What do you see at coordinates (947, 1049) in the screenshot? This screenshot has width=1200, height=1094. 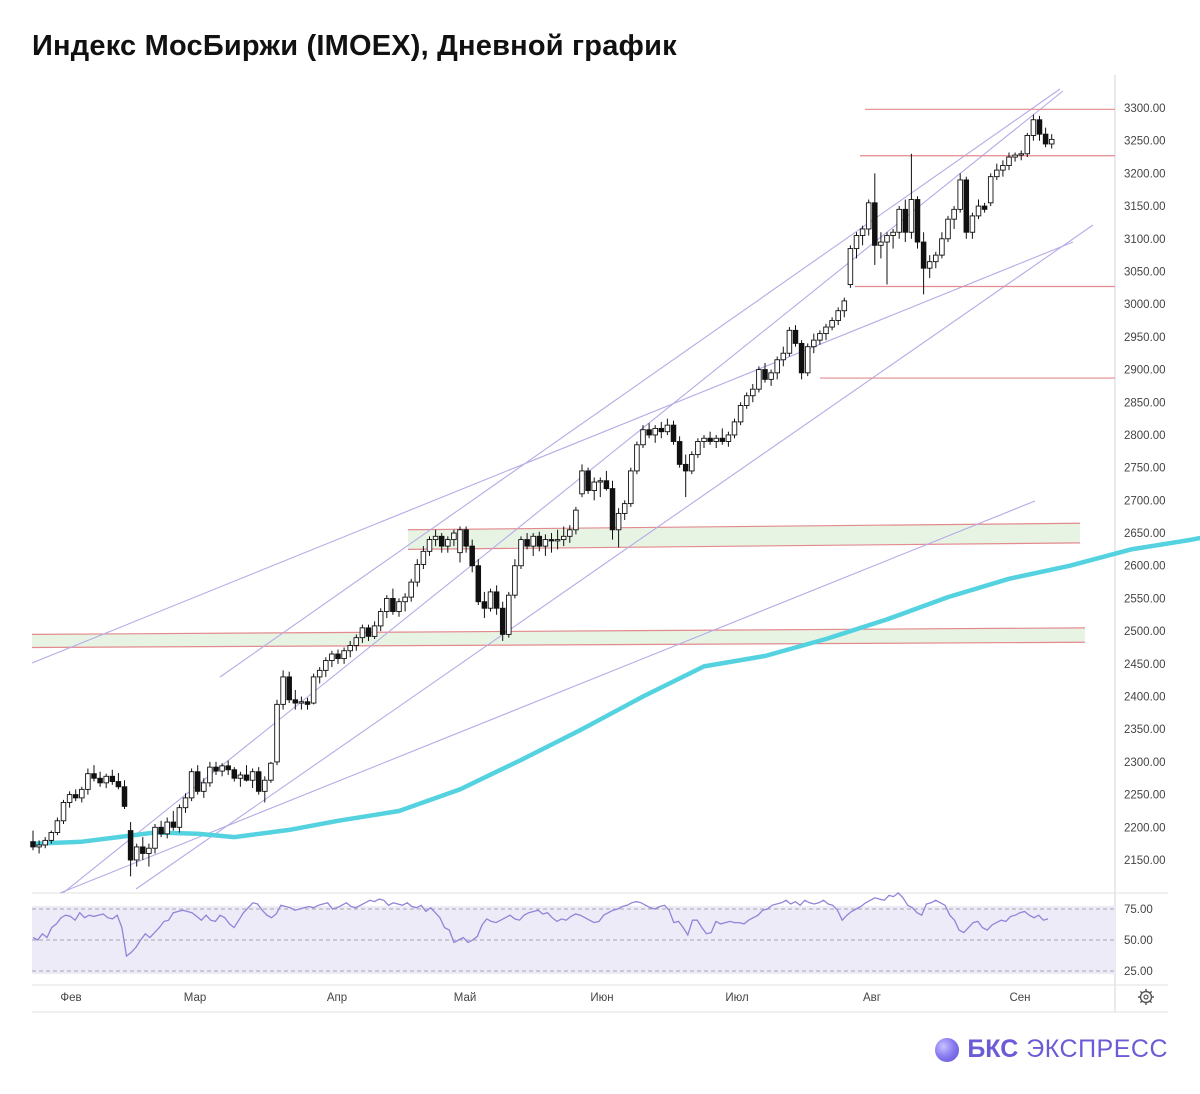 I see `brand-sphere-icon` at bounding box center [947, 1049].